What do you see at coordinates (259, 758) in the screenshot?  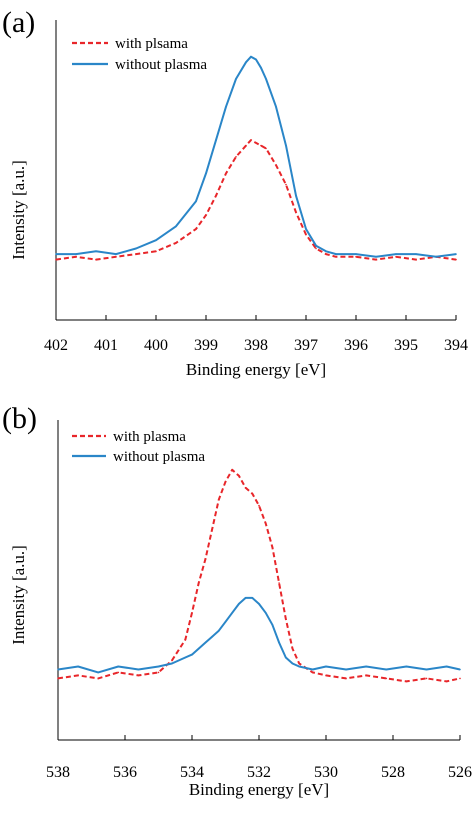 I see `x-ticks-b: 538 536 534 532 530 528 526` at bounding box center [259, 758].